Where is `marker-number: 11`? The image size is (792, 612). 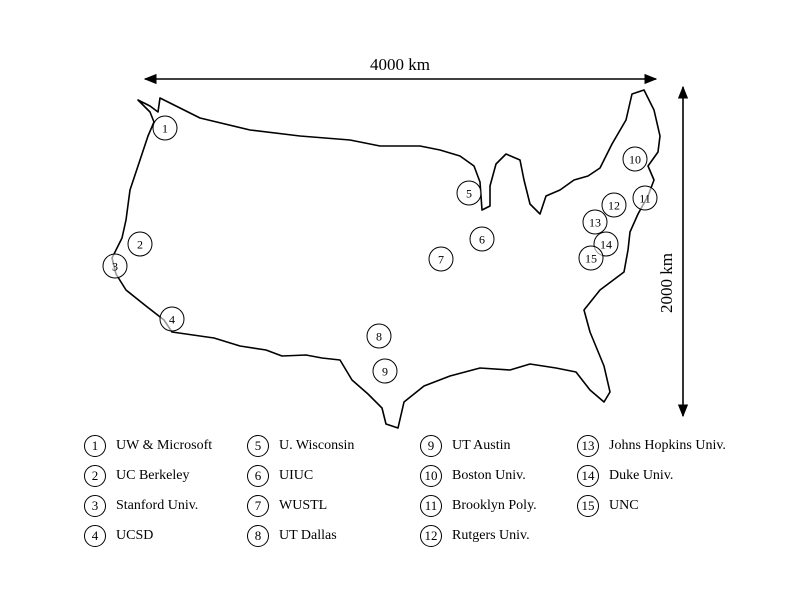
marker-number: 11 is located at coordinates (645, 199).